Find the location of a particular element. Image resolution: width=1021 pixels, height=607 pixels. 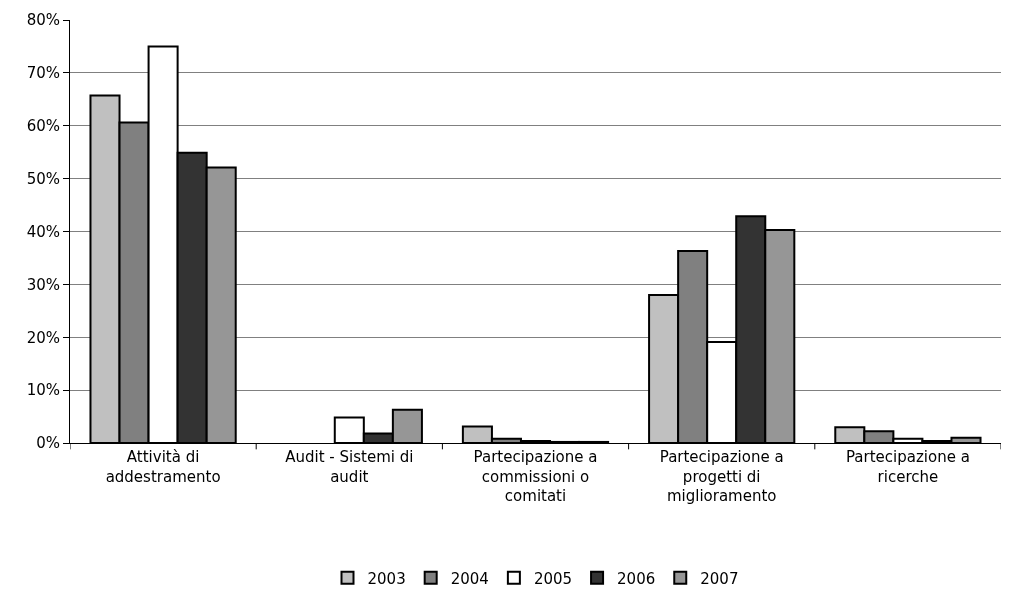

y-tick-label: 30% is located at coordinates (43, 284).